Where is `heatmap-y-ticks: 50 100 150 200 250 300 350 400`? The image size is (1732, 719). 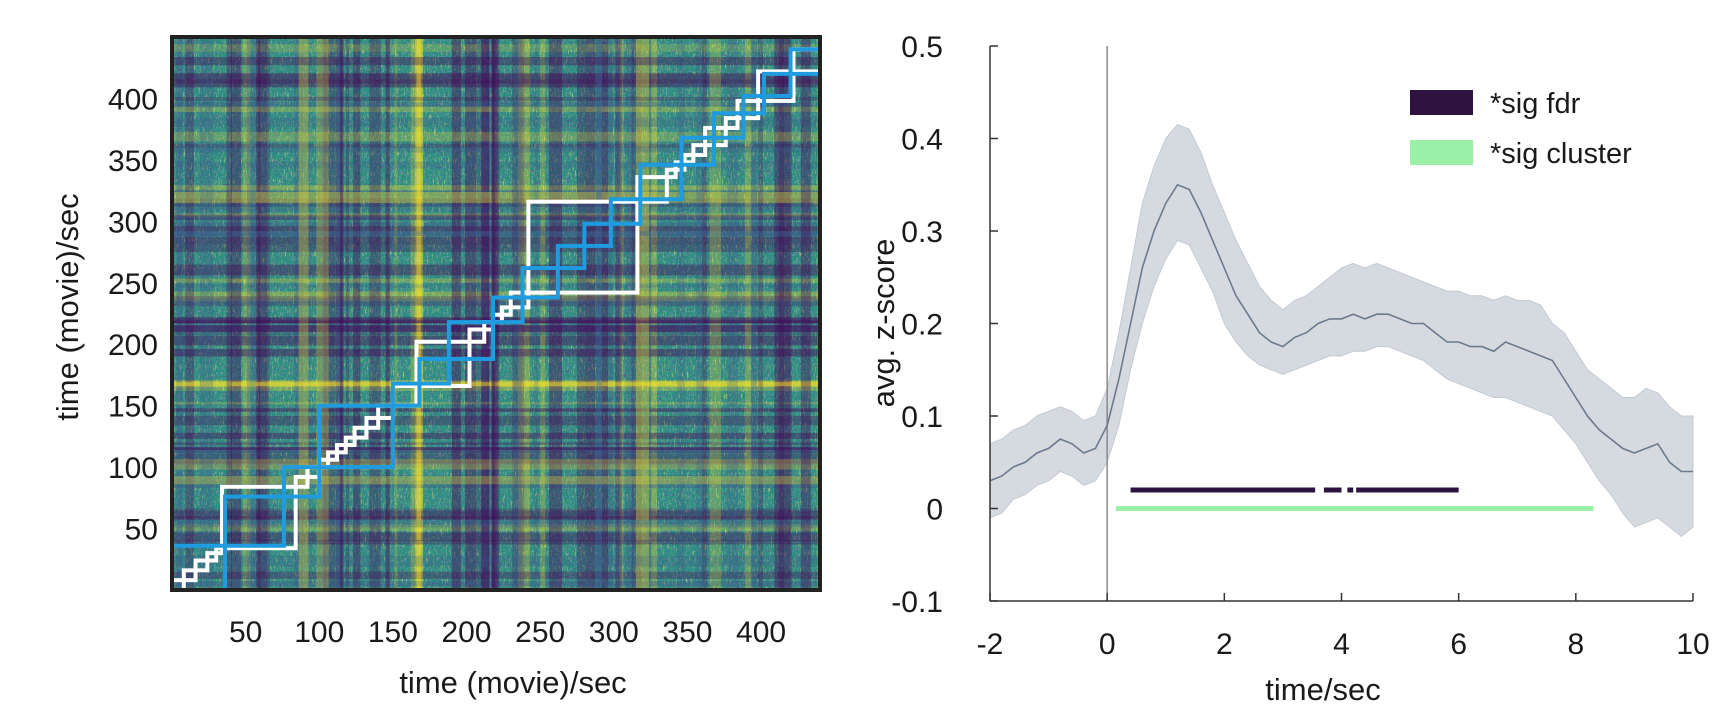 heatmap-y-ticks: 50 100 150 200 250 300 350 400 is located at coordinates (133, 314).